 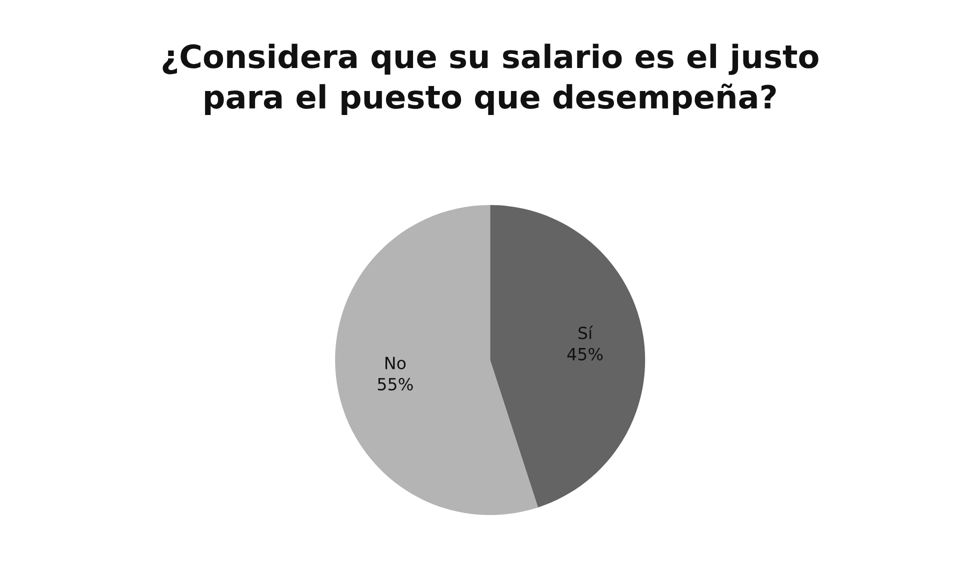 What do you see at coordinates (586, 333) in the screenshot?
I see `slice-label: Sí` at bounding box center [586, 333].